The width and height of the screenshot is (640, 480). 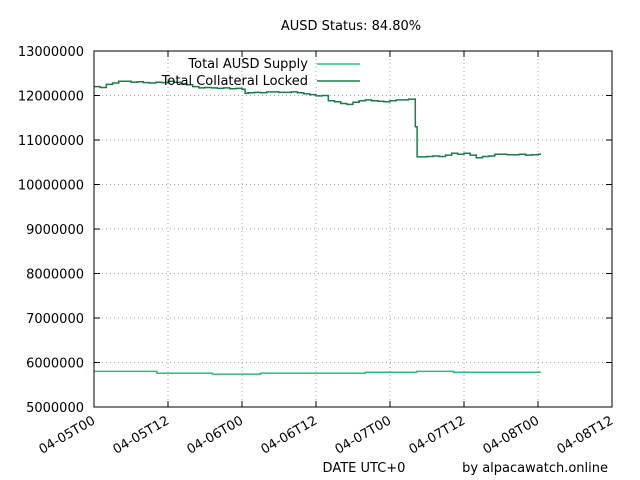 I want to click on x-tick-label: 04-07T12, so click(x=437, y=435).